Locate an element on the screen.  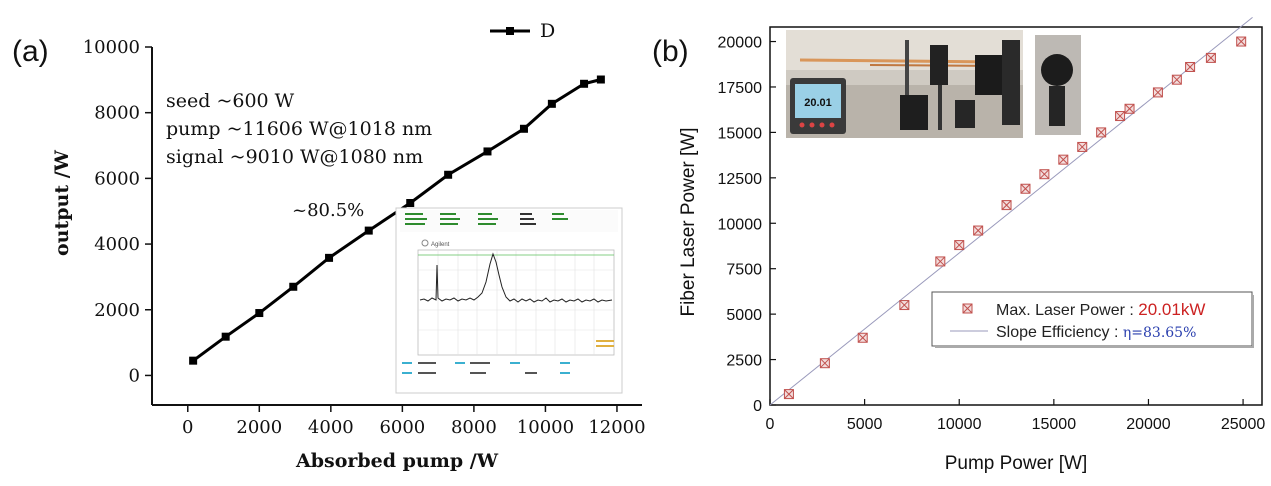
panel-a-y-tick-label: 4000 is located at coordinates (117, 244).